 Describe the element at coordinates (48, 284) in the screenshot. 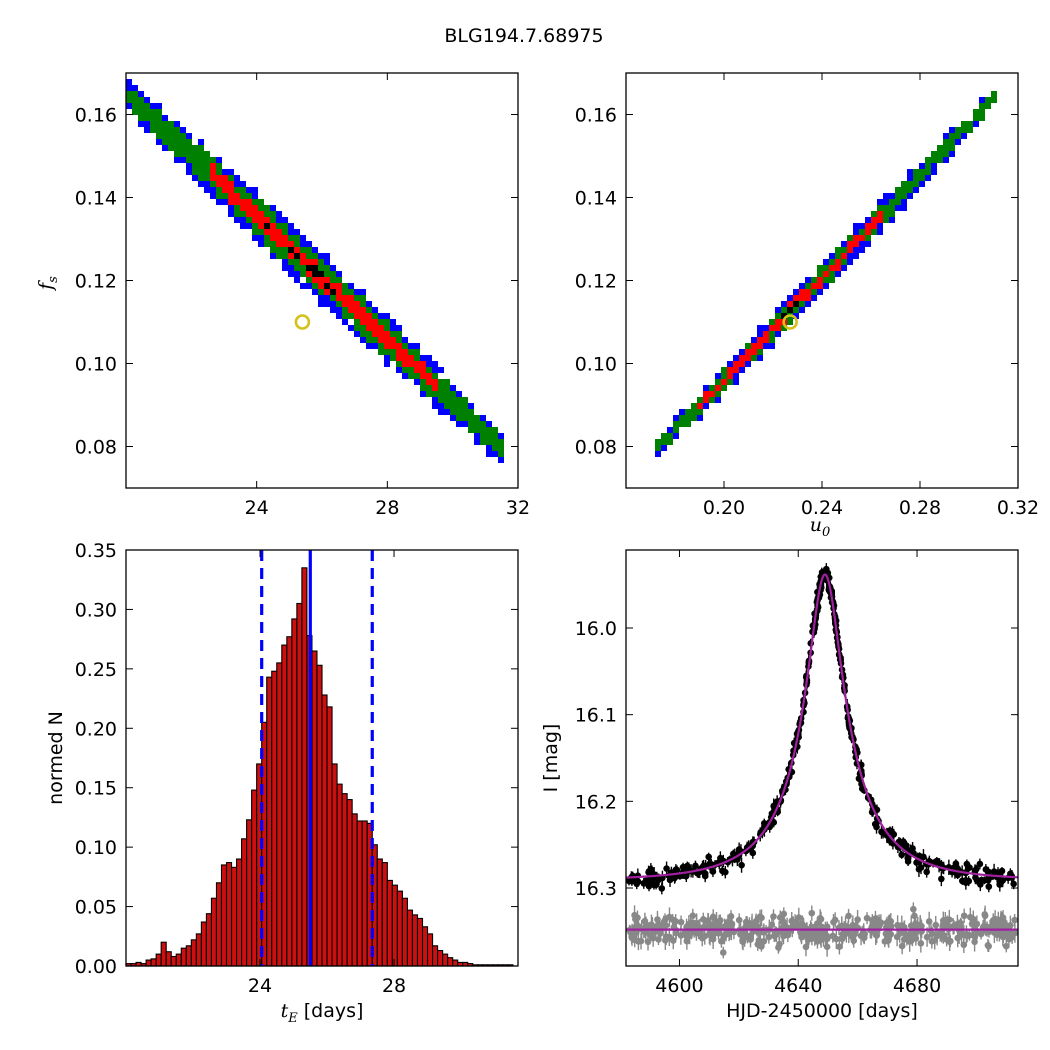

I see `y-axis-label: fs` at that location.